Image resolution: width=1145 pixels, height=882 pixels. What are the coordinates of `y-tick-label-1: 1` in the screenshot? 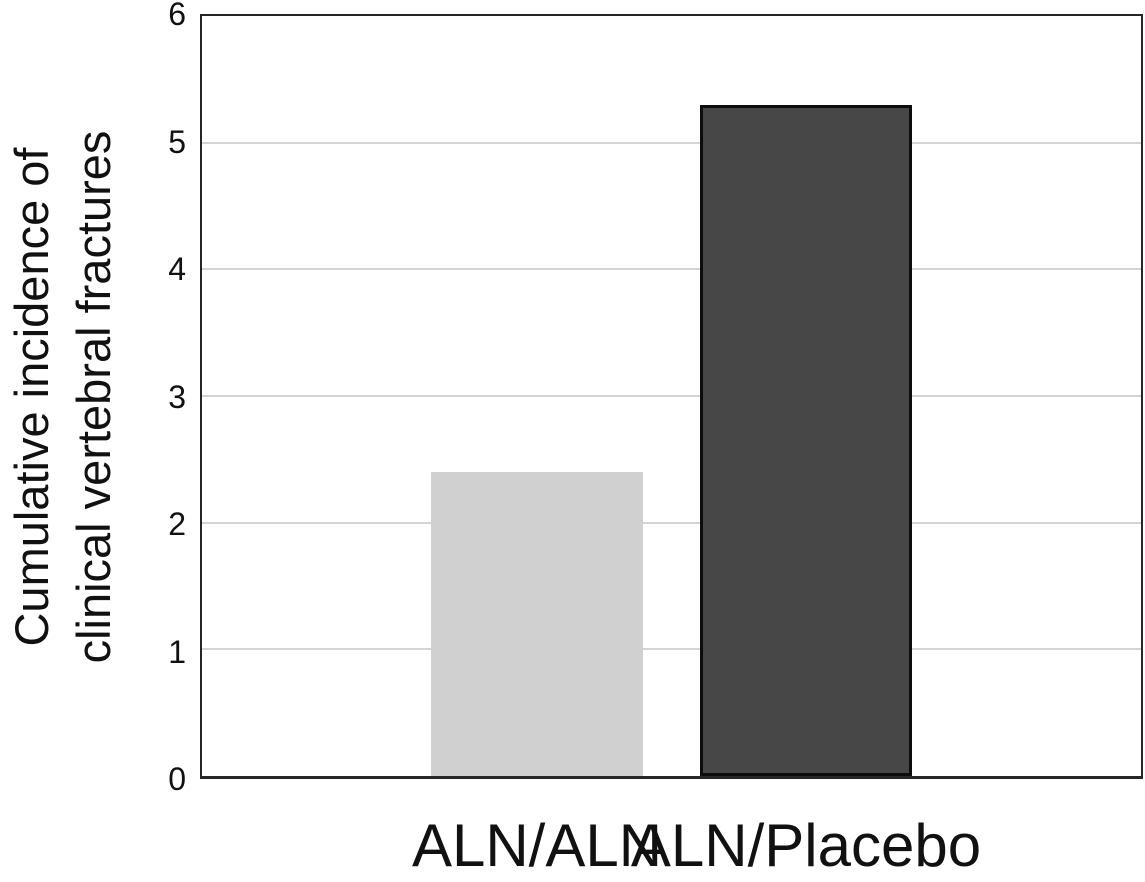 It's located at (177, 651).